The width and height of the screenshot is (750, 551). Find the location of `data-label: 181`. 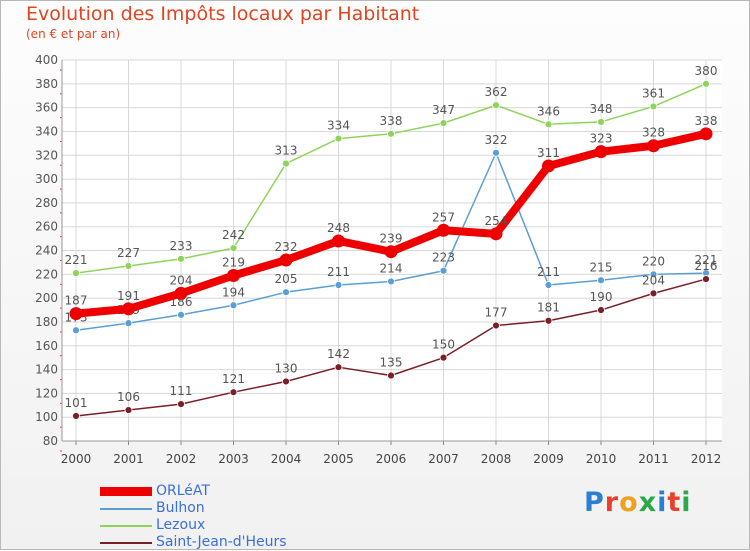

data-label: 181 is located at coordinates (548, 308).